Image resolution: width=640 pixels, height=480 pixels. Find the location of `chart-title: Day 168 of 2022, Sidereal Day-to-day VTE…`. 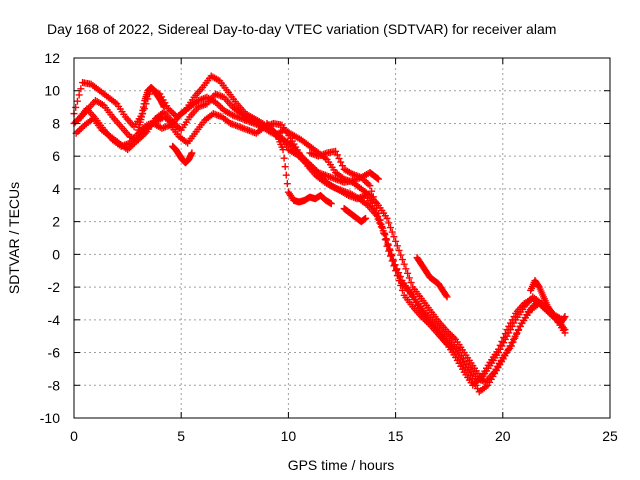

chart-title: Day 168 of 2022, Sidereal Day-to-day VTE… is located at coordinates (301, 29).